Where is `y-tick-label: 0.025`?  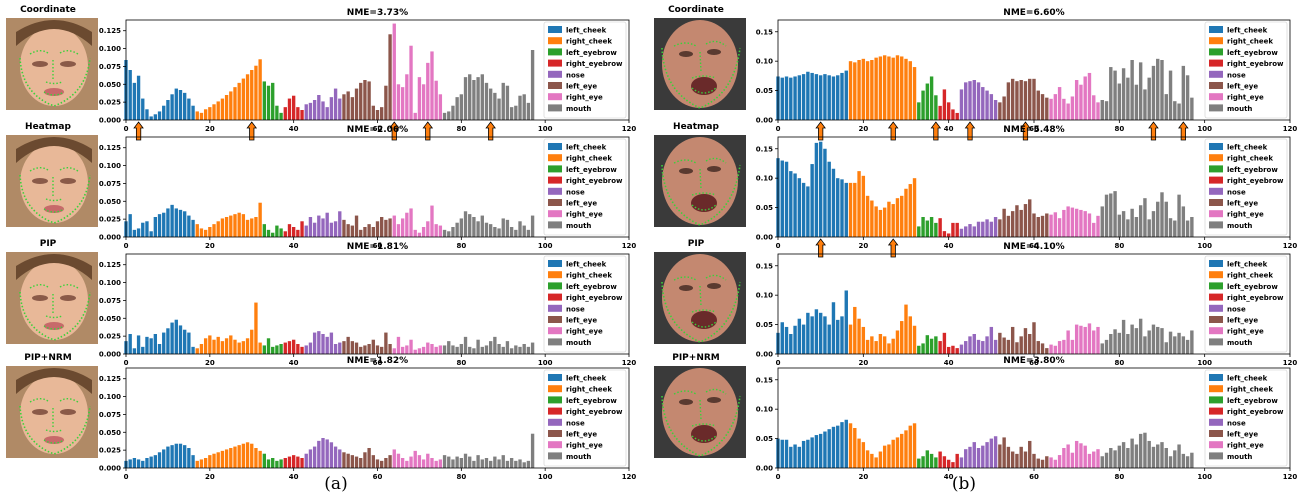
y-tick-label: 0.025 is located at coordinates (110, 103).